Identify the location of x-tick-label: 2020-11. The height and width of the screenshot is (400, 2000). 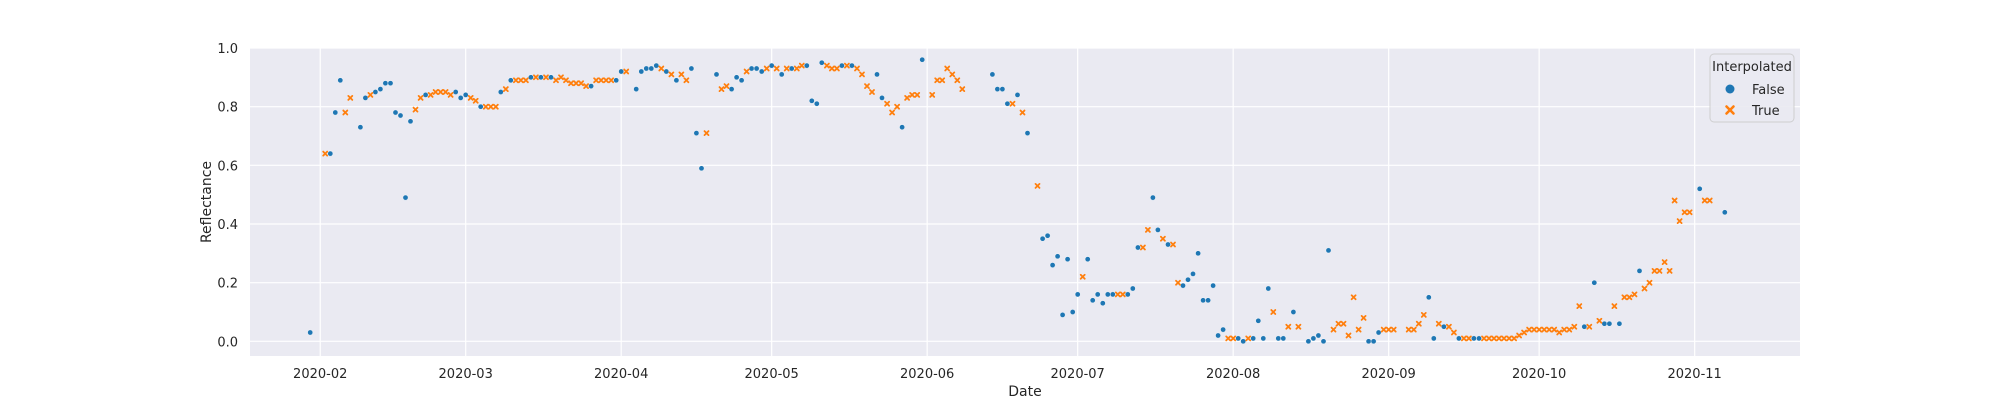
(1694, 374).